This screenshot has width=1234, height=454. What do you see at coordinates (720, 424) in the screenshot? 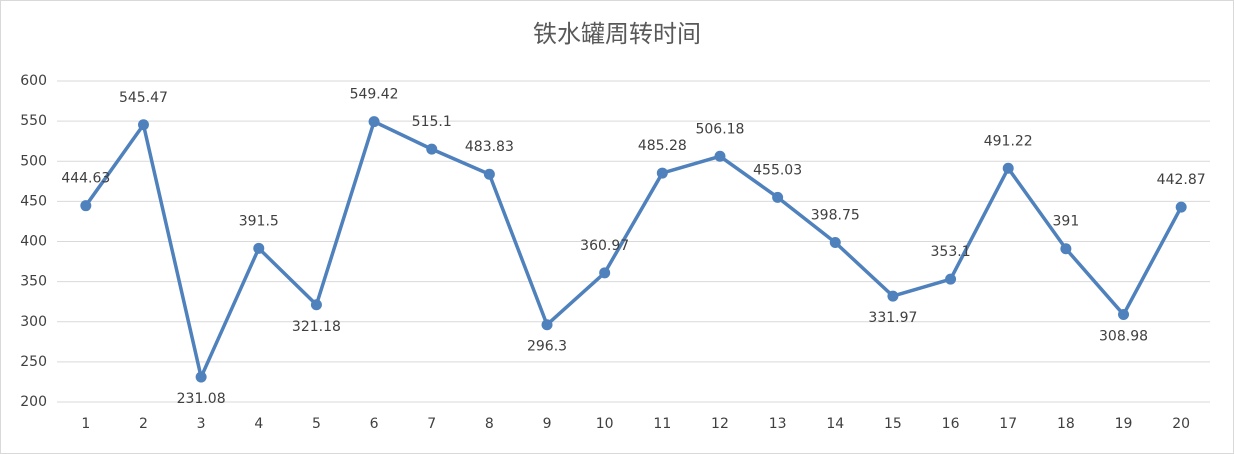
I see `x-tick-label: 12` at bounding box center [720, 424].